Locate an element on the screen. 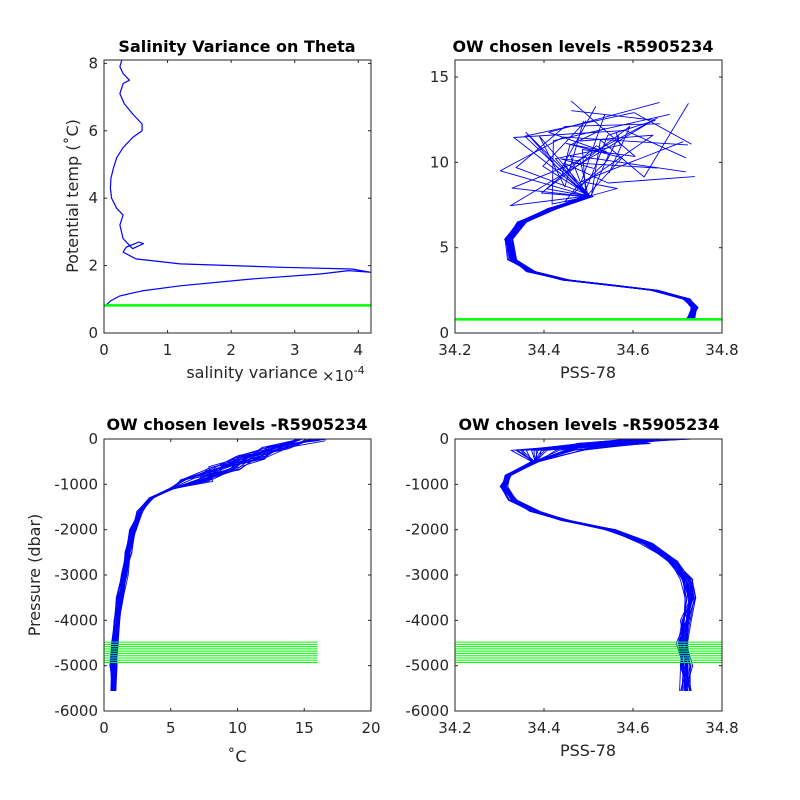 Image resolution: width=800 pixels, height=800 pixels. y-axis-label: Pressure (dbar) is located at coordinates (34, 575).